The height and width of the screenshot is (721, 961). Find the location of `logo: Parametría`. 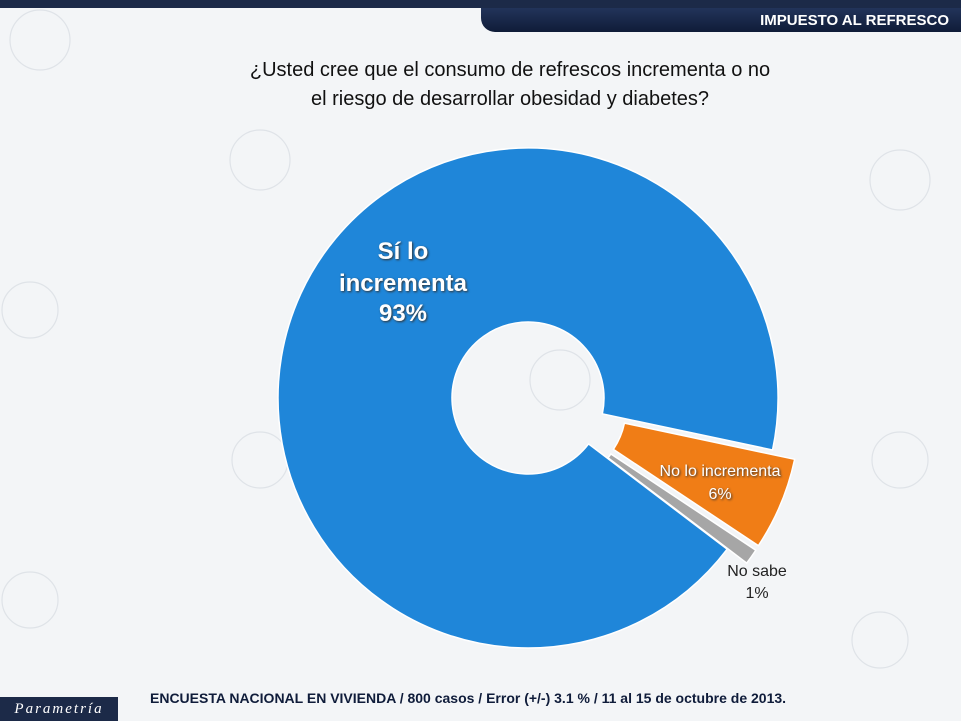

logo: Parametría is located at coordinates (59, 709).